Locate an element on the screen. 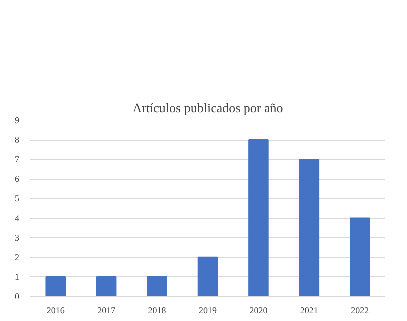 This screenshot has height=321, width=407. y-tick-label: 4 is located at coordinates (17, 218).